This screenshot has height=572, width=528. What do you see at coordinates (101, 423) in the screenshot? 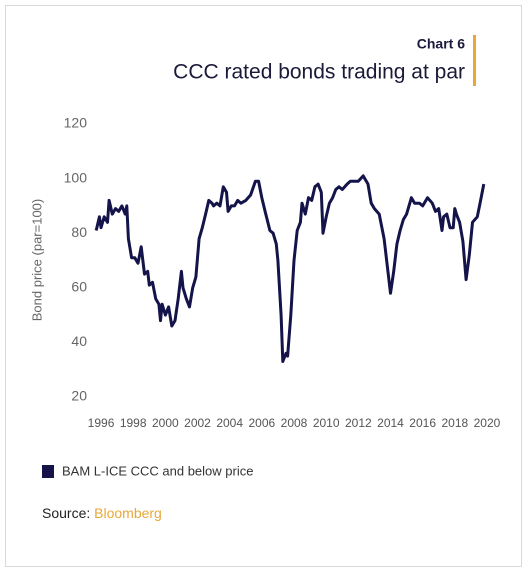
I see `x-tick-label: 1996` at bounding box center [101, 423].